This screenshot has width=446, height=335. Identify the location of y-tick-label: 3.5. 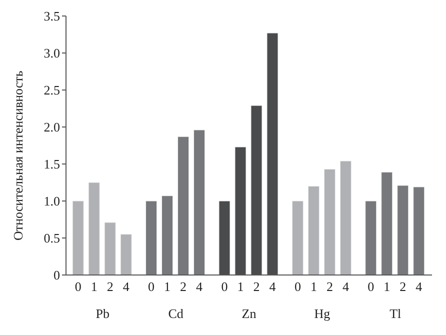
(52, 16).